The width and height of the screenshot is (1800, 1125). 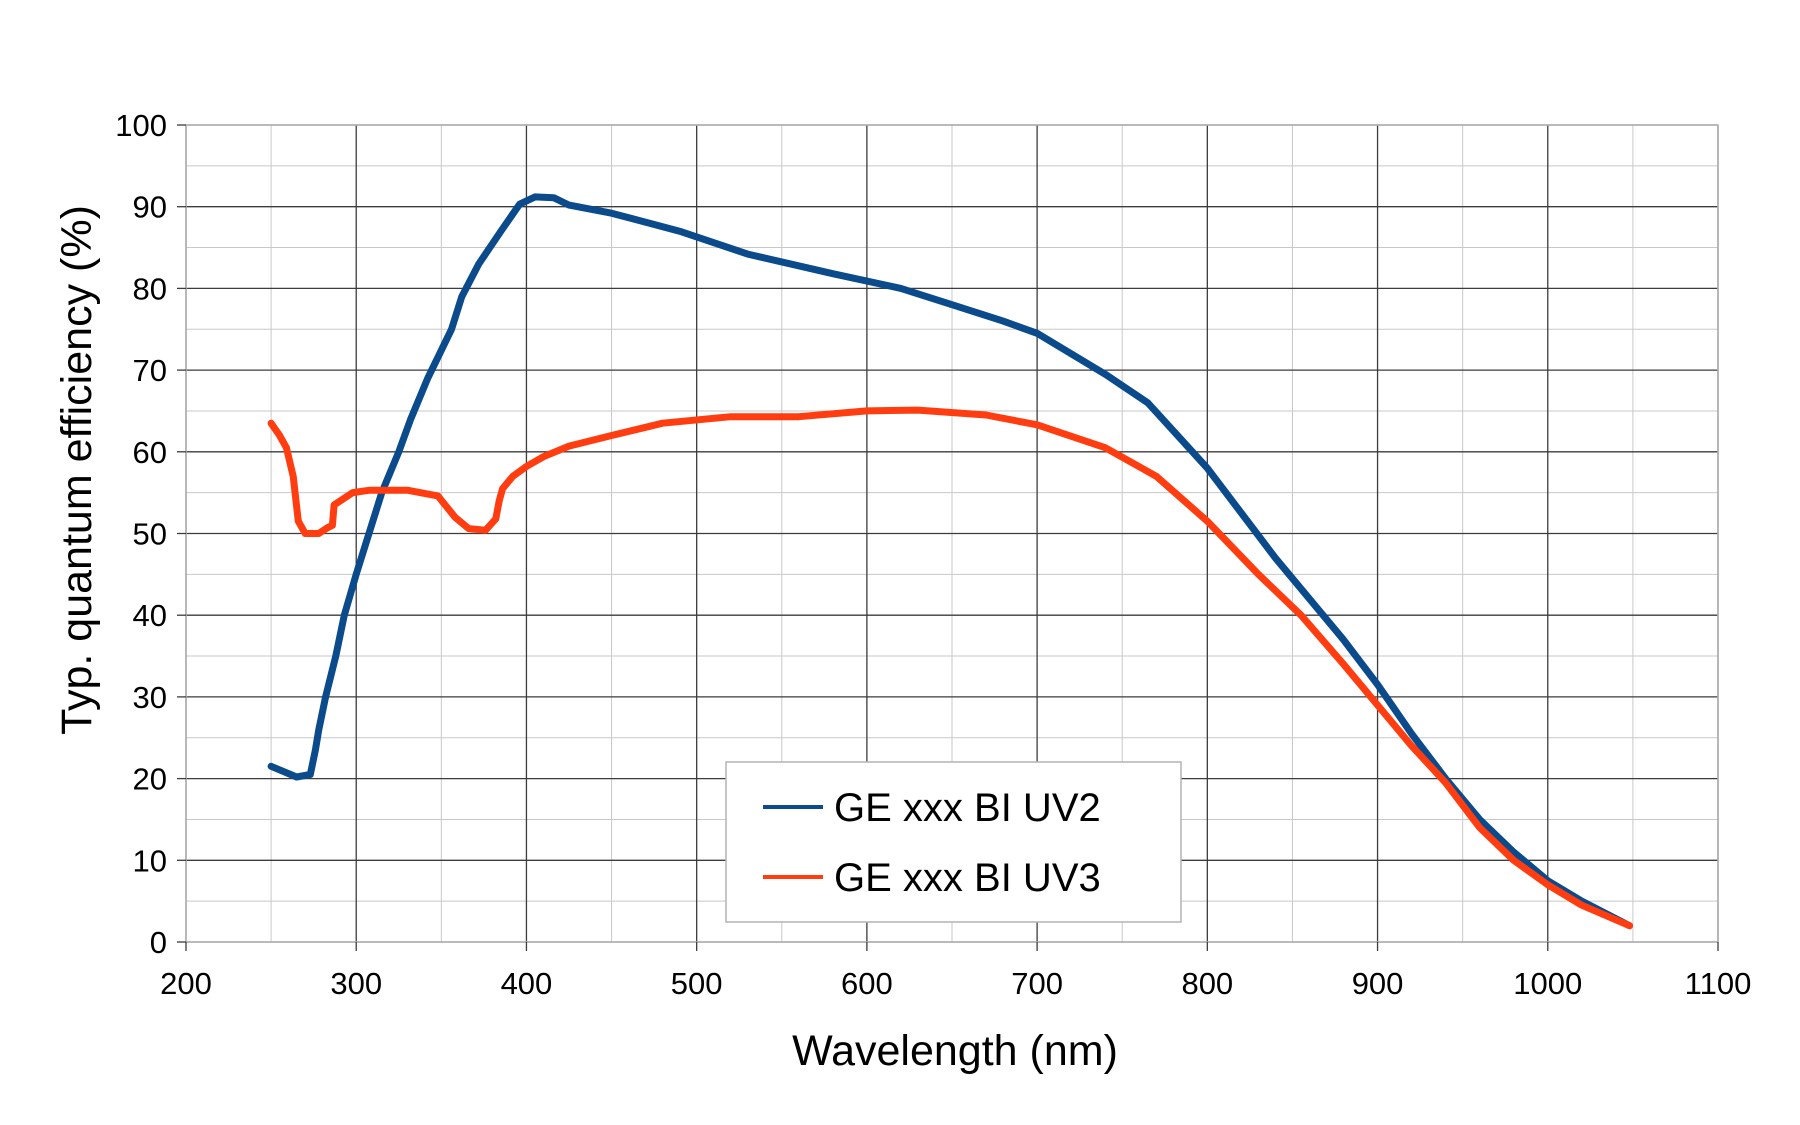 What do you see at coordinates (77, 470) in the screenshot?
I see `y-axis-title: Typ. quantum efficiency (%)` at bounding box center [77, 470].